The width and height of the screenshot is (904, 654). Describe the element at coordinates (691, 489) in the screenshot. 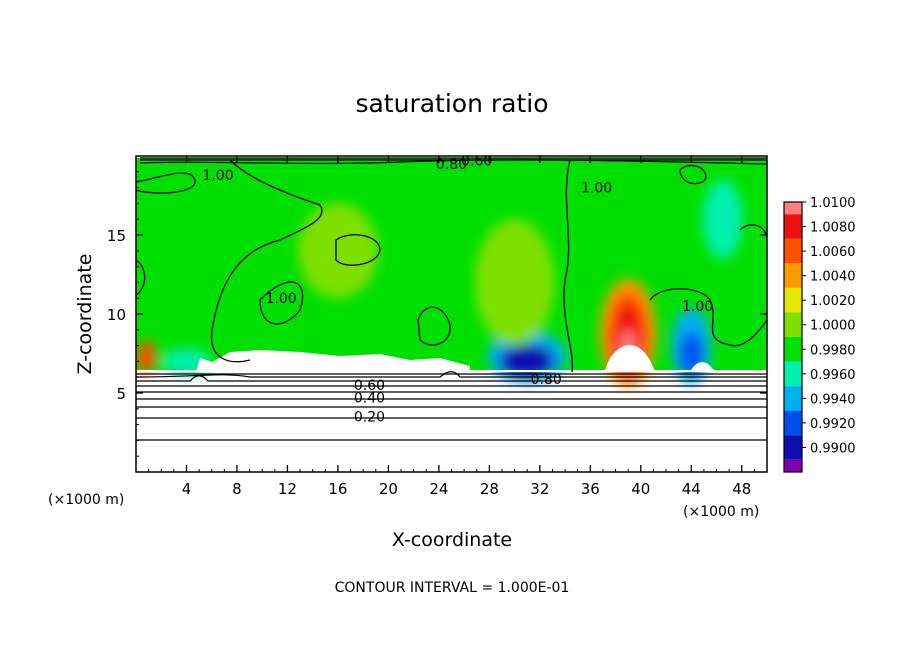

I see `x-tick-label: 44` at that location.